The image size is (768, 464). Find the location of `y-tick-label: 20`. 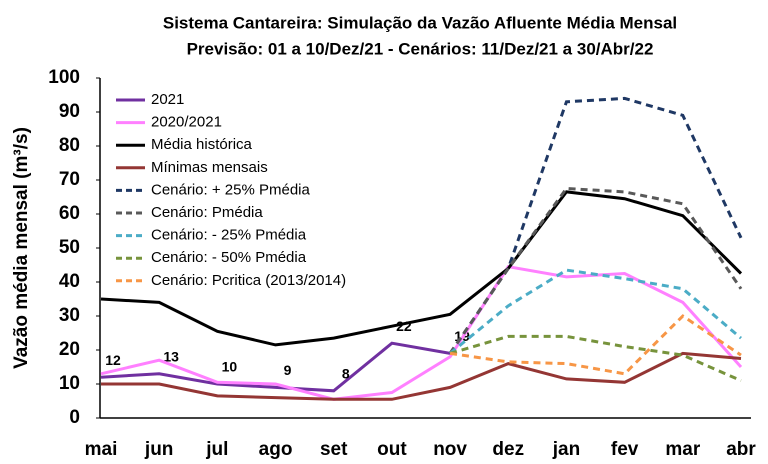

y-tick-label: 20 is located at coordinates (69, 349).